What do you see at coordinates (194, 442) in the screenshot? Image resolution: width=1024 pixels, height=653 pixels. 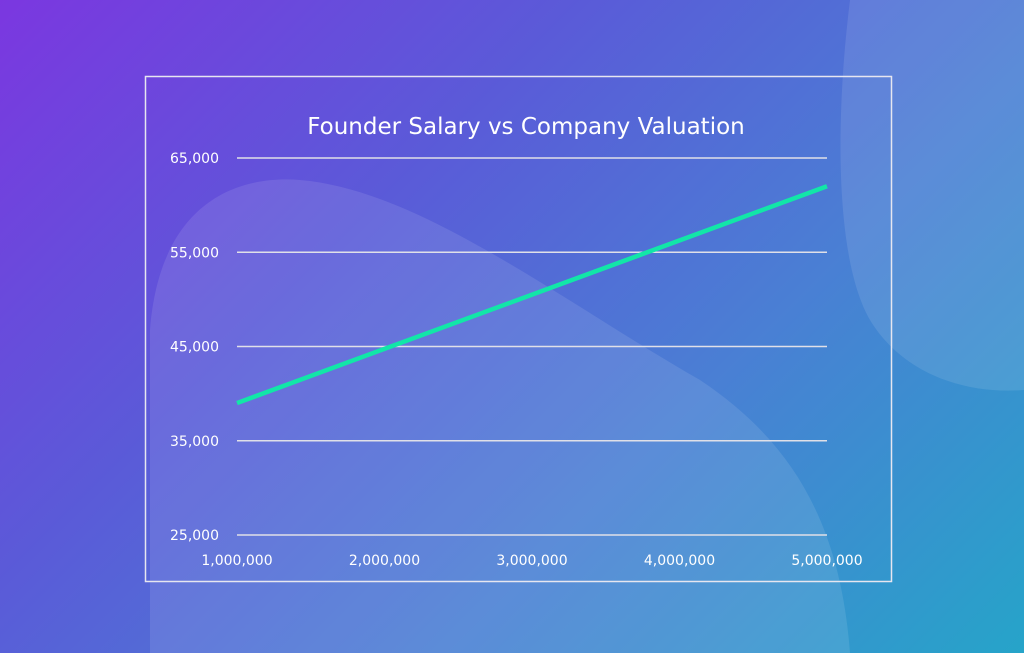 I see `y-tick-label: 35,000` at bounding box center [194, 442].